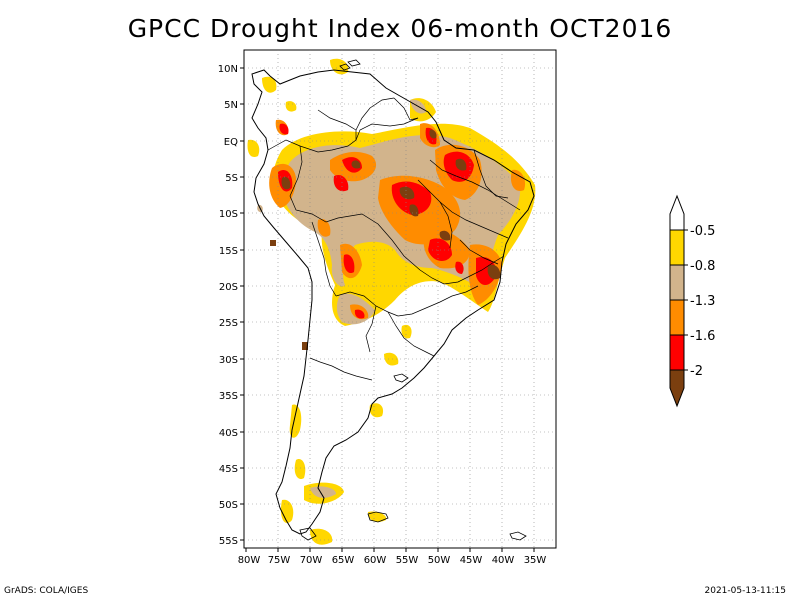 The image size is (800, 600). Describe the element at coordinates (400, 28) in the screenshot. I see `map-title: GPCC Drought Index 06-month OCT2016` at that location.